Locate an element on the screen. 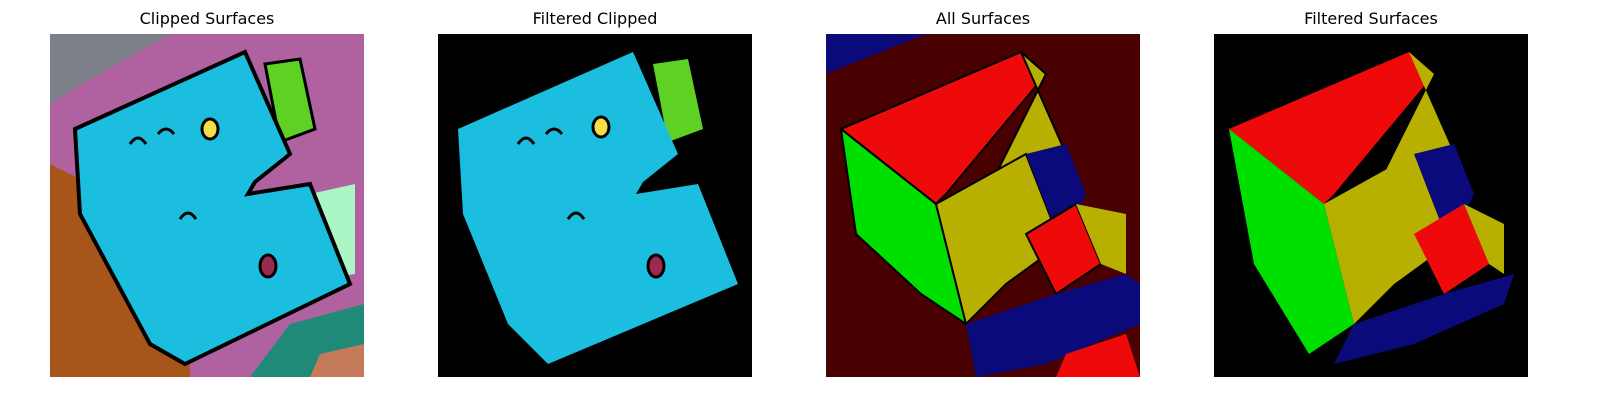 The height and width of the screenshot is (400, 1600). panel-title: Filtered Clipped is located at coordinates (595, 18).